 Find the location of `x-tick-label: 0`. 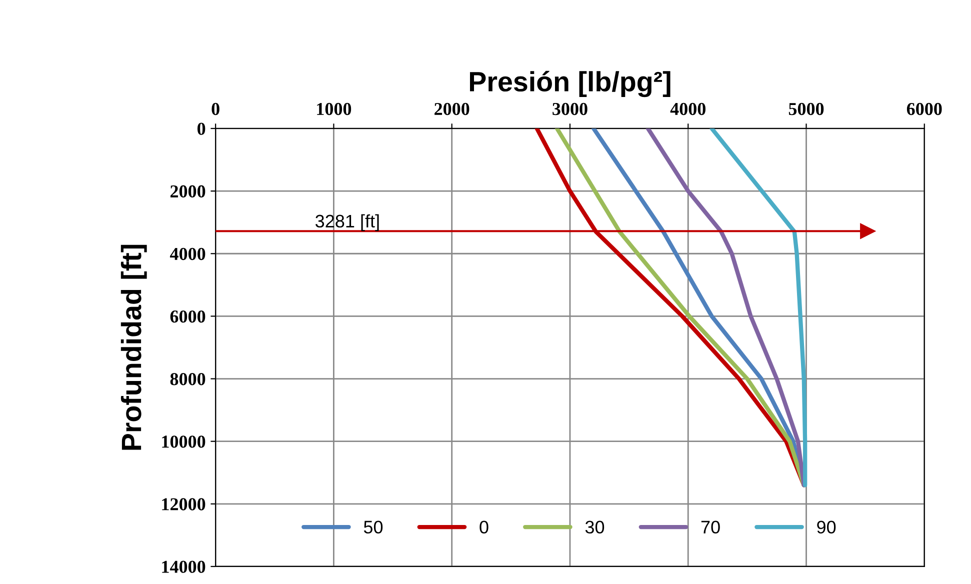

x-tick-label: 0 is located at coordinates (216, 109).